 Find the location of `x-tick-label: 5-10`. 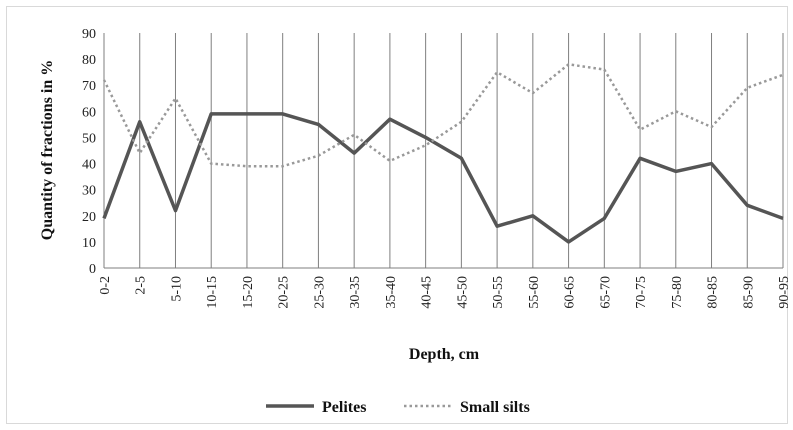

x-tick-label: 5-10 is located at coordinates (176, 289).